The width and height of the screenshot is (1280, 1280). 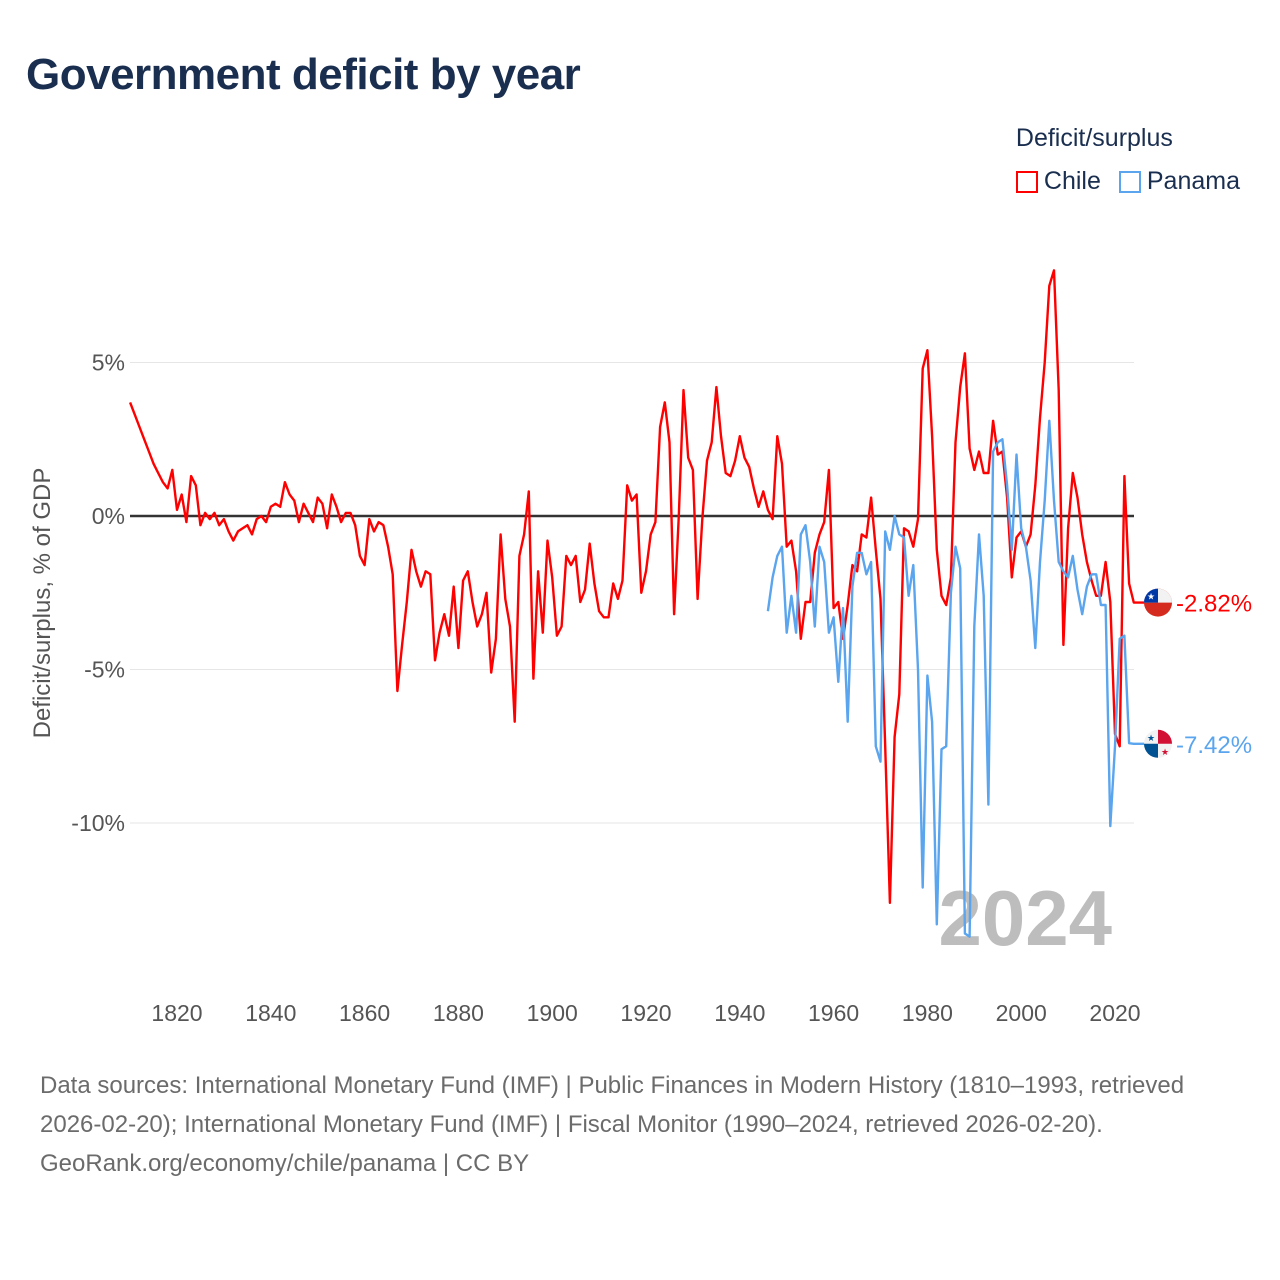 I want to click on y-axis-label: Deficit/surplus, % of GDP, so click(x=42, y=603).